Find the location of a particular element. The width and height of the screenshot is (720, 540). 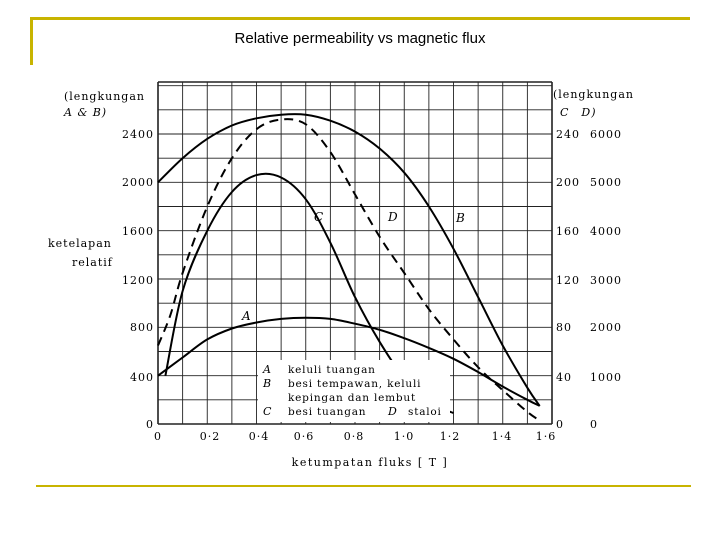

curve-label-b: B is located at coordinates (460, 218).